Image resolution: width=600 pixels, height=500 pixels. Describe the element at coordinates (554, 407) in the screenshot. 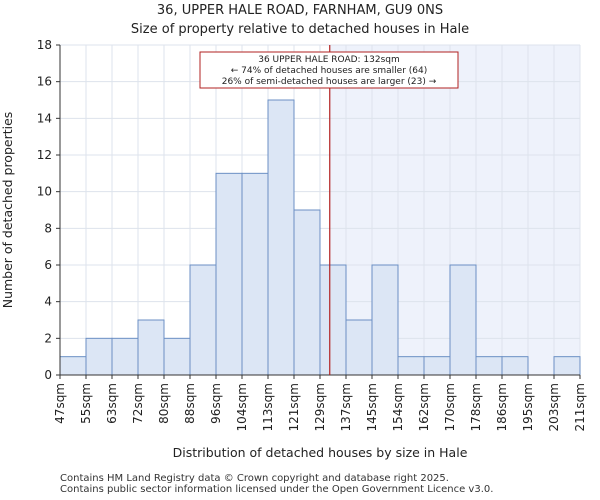

I see `x-tick-label: 203sqm` at that location.